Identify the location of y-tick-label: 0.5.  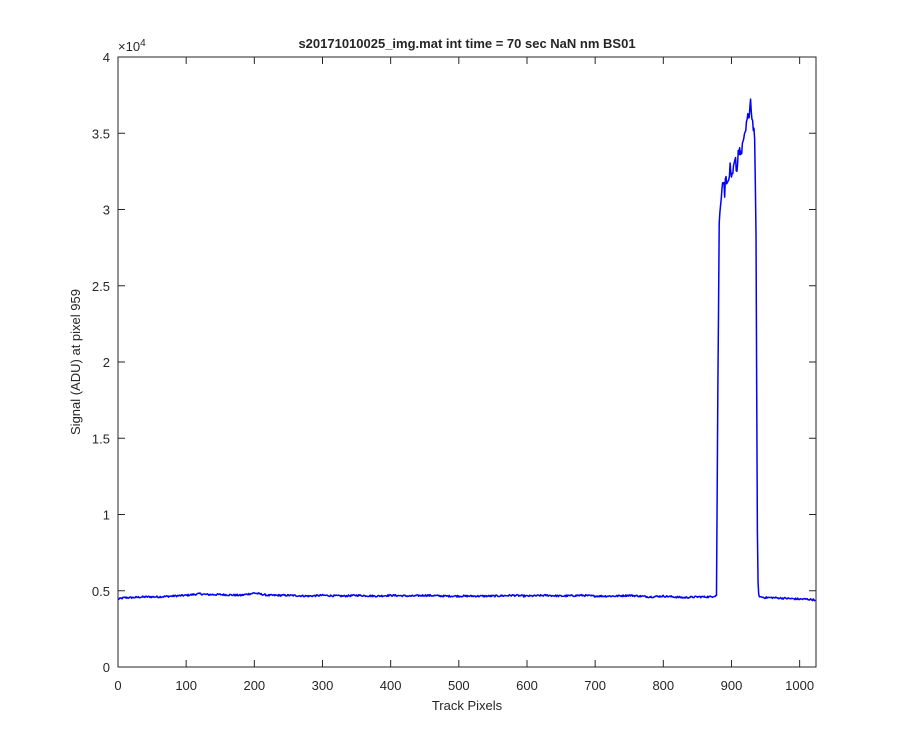
(101, 591).